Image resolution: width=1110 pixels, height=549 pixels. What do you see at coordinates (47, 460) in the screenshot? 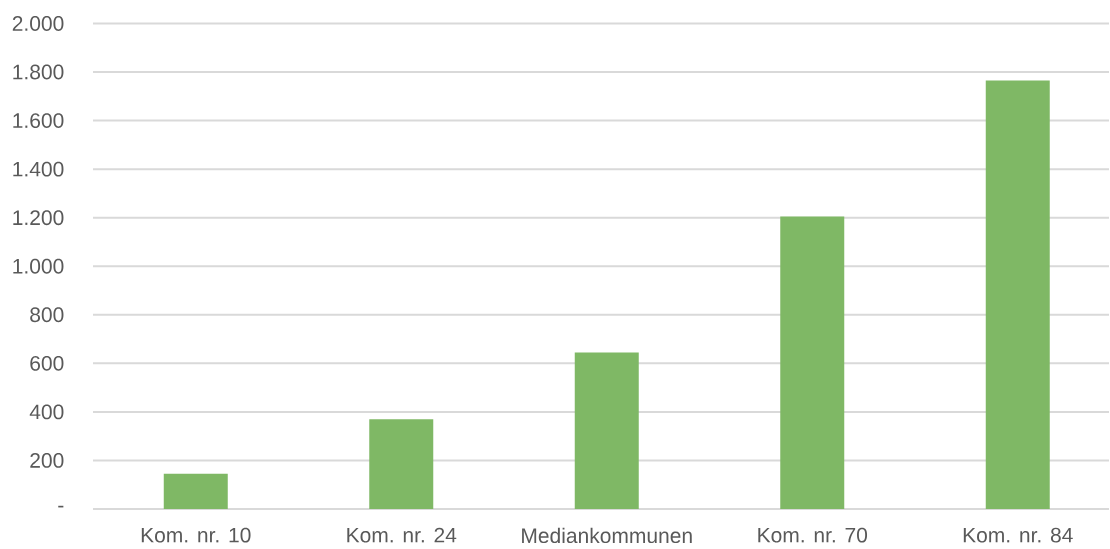
I see `y-tick-label: 200` at bounding box center [47, 460].